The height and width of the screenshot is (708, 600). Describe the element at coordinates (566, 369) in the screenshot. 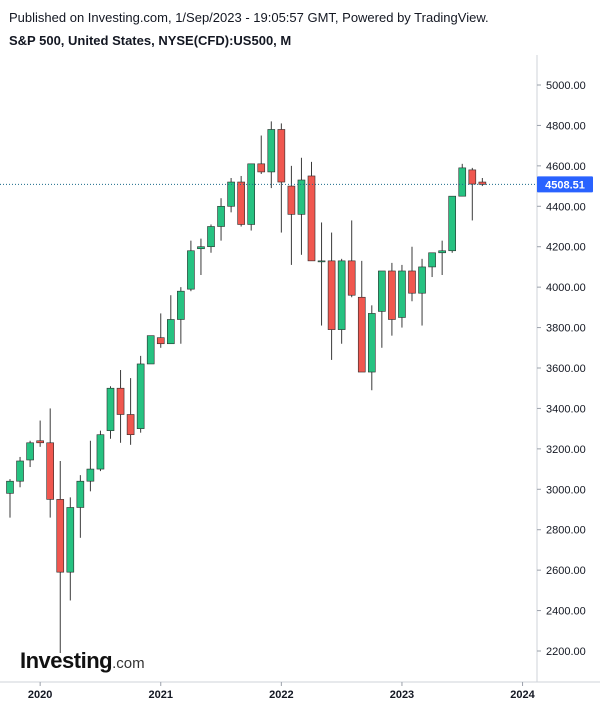

I see `price-tick-label: 3600.00` at that location.